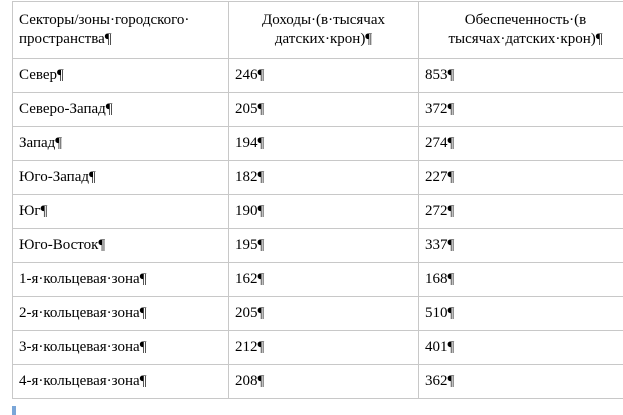  What do you see at coordinates (520, 30) in the screenshot?
I see `column-header-provision: Обеспеченность·(в тысячах·датских·крон)¶` at bounding box center [520, 30].